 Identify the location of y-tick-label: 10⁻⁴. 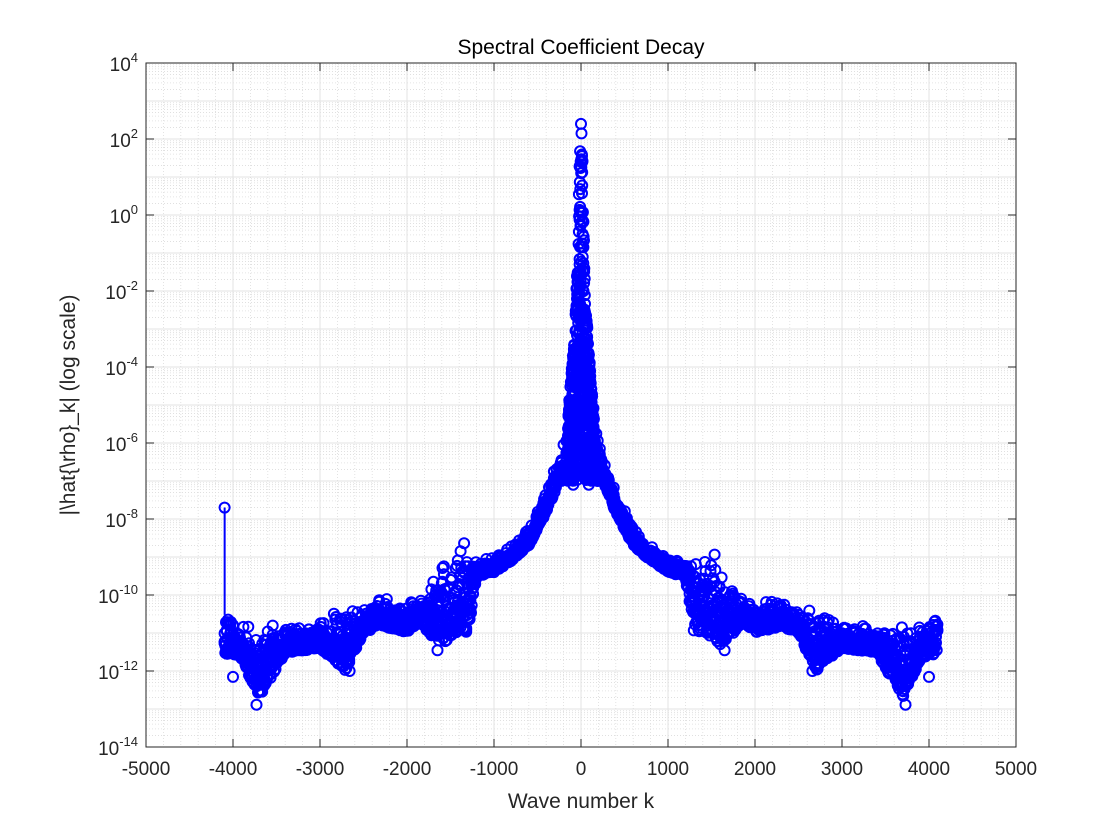
(121, 367).